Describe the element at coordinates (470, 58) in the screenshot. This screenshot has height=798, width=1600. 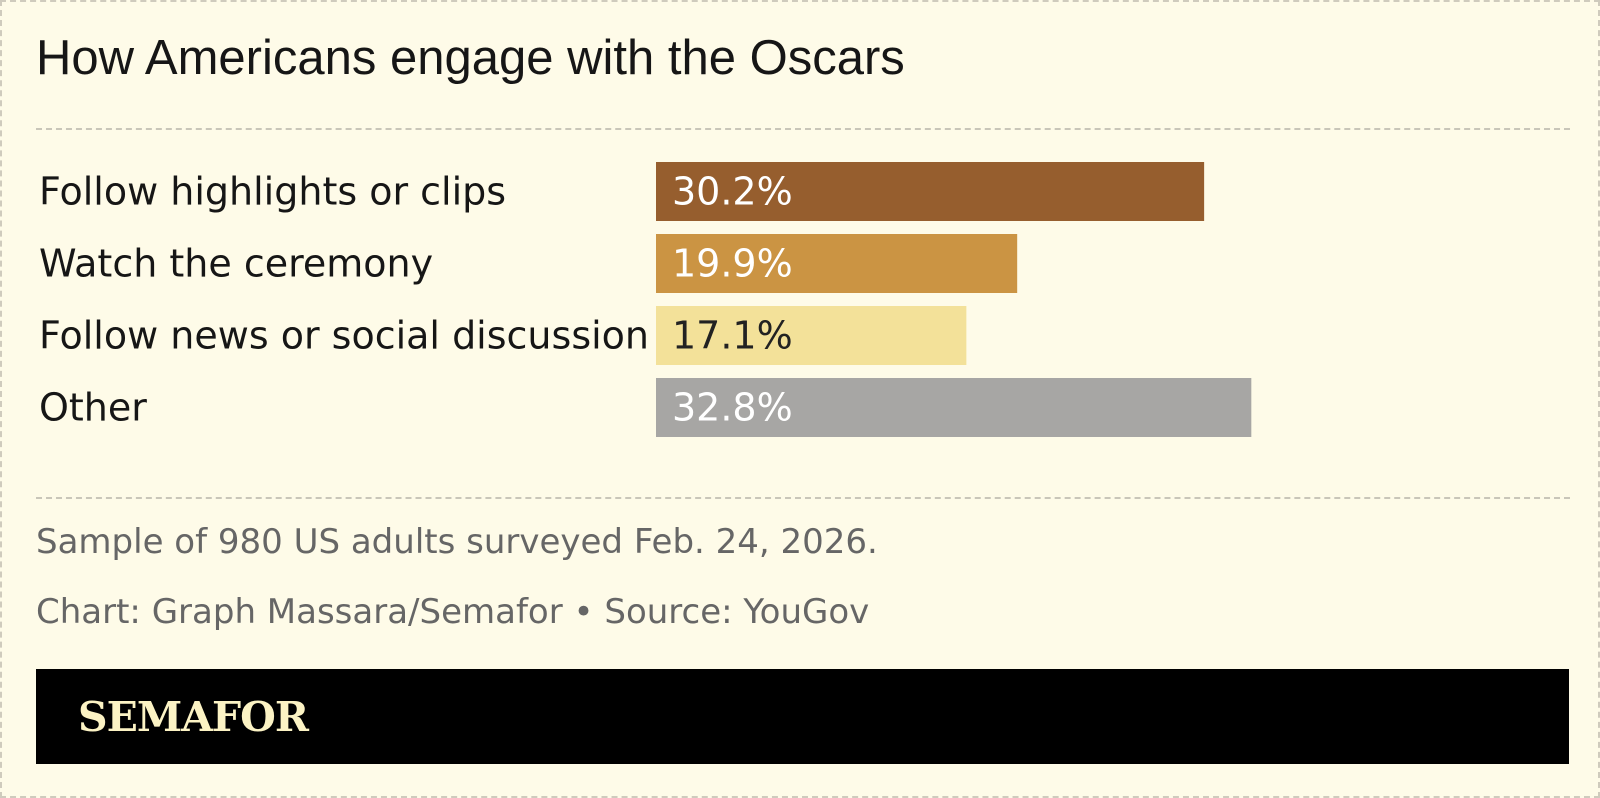
I see `chart-title: How Americans engage with the Oscars` at that location.